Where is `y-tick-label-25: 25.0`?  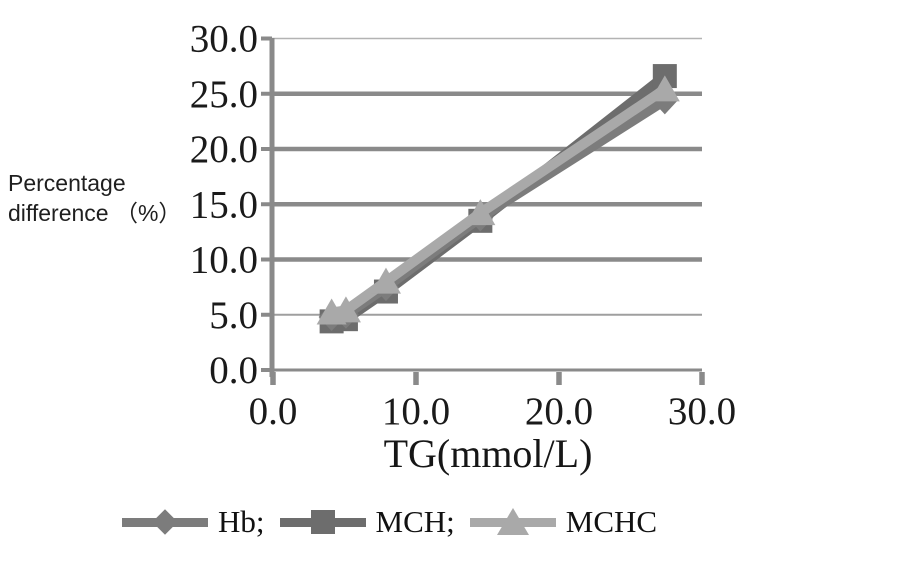
y-tick-label-25: 25.0 is located at coordinates (224, 94).